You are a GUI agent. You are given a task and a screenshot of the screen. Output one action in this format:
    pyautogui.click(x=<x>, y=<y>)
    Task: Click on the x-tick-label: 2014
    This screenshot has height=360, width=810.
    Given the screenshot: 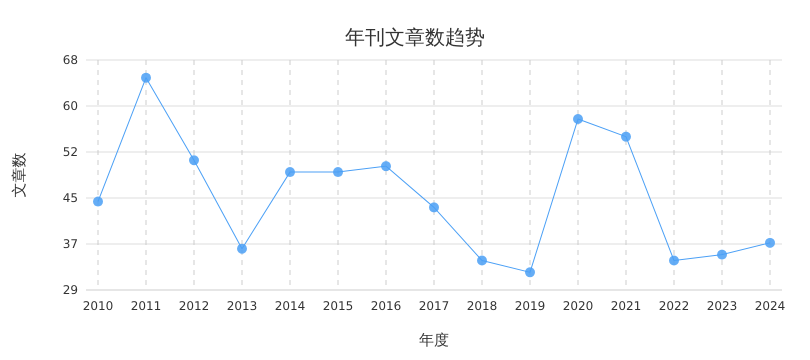 What is the action you would take?
    pyautogui.click(x=290, y=306)
    